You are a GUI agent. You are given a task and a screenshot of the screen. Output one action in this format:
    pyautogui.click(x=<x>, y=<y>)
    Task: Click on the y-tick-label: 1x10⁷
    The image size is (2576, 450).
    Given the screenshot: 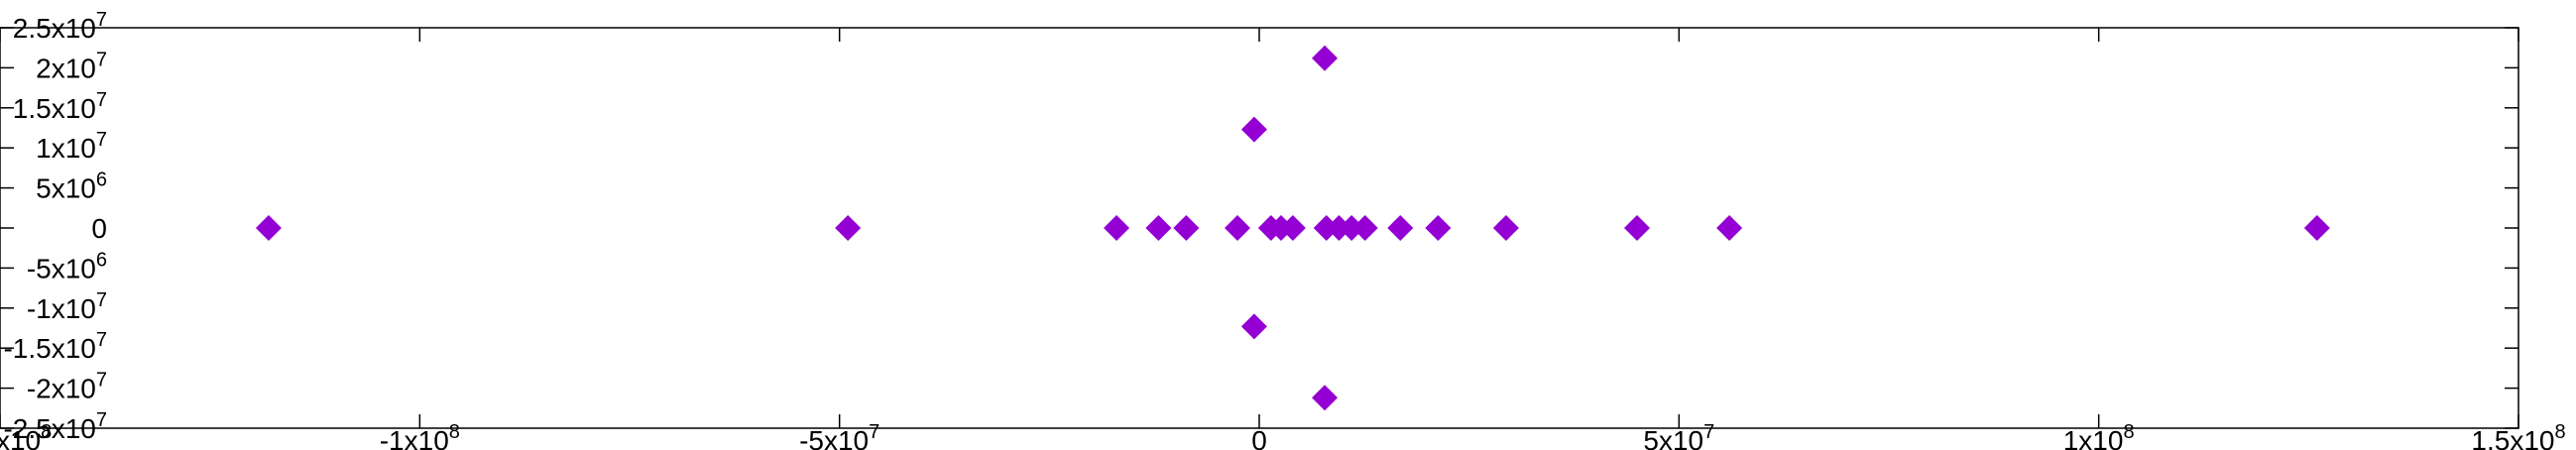 What is the action you would take?
    pyautogui.click(x=72, y=147)
    